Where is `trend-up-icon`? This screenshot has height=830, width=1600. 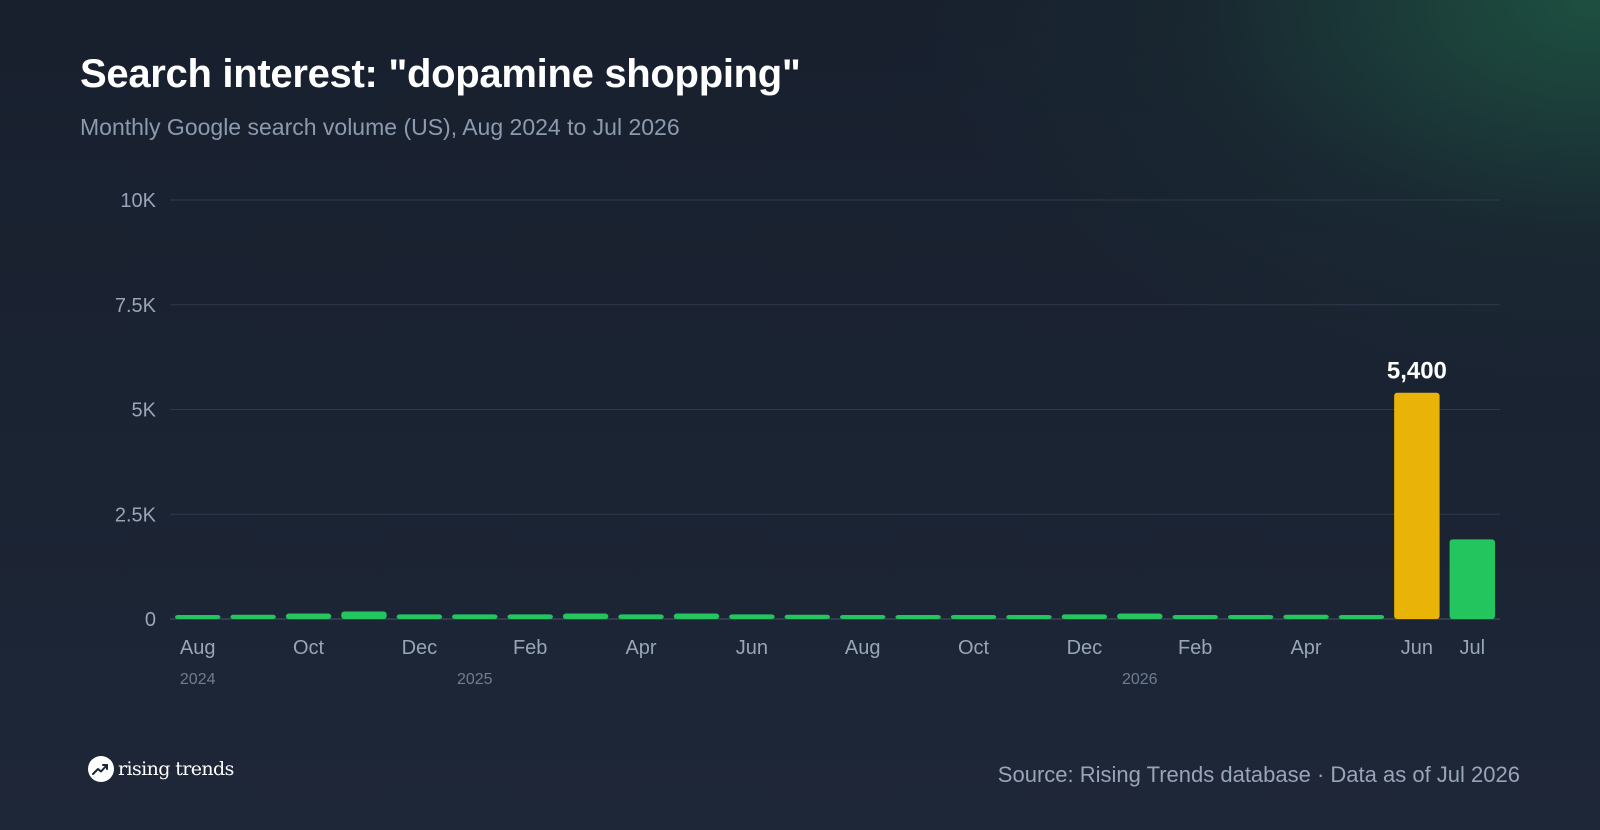 trend-up-icon is located at coordinates (101, 769).